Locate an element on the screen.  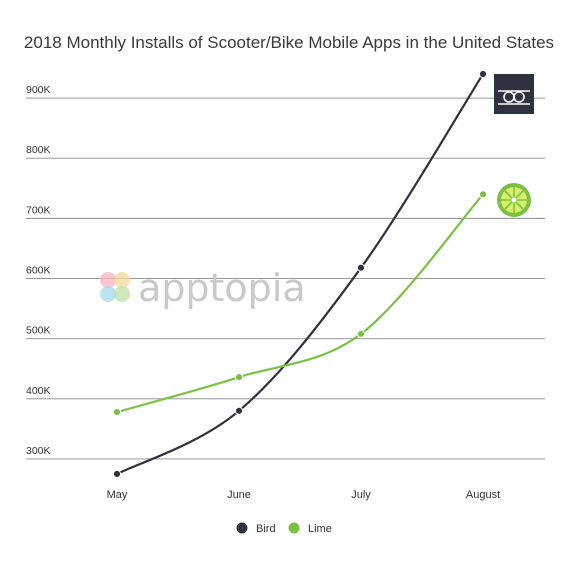
bird-legend-marker is located at coordinates (242, 528).